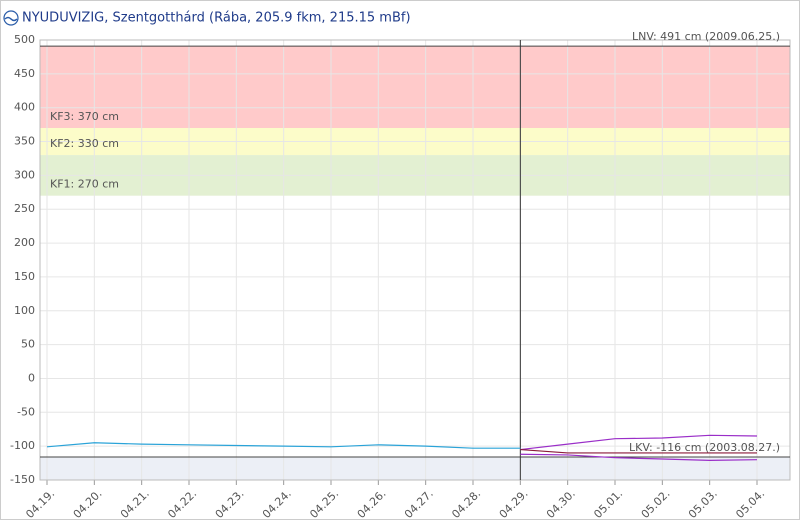 This screenshot has width=800, height=520. What do you see at coordinates (22, 479) in the screenshot?
I see `y-tick-label: -150` at bounding box center [22, 479].